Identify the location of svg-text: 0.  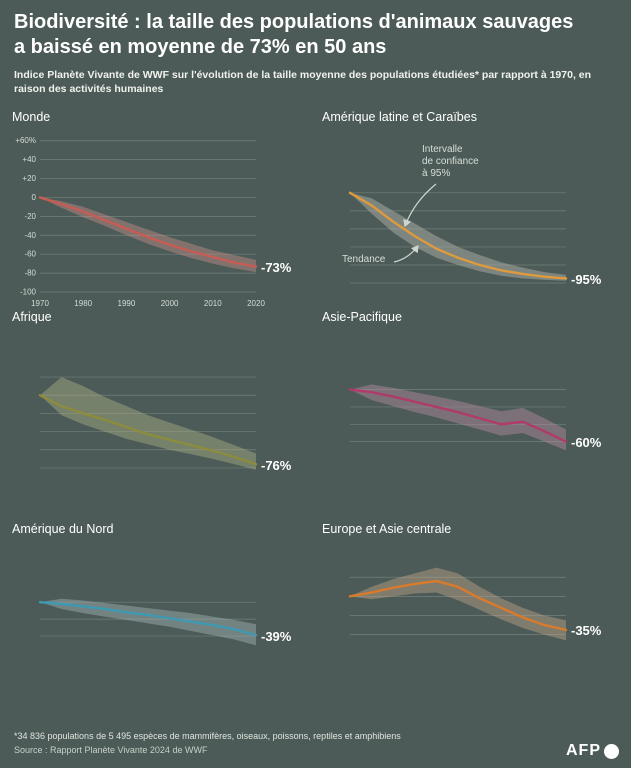
(34, 197).